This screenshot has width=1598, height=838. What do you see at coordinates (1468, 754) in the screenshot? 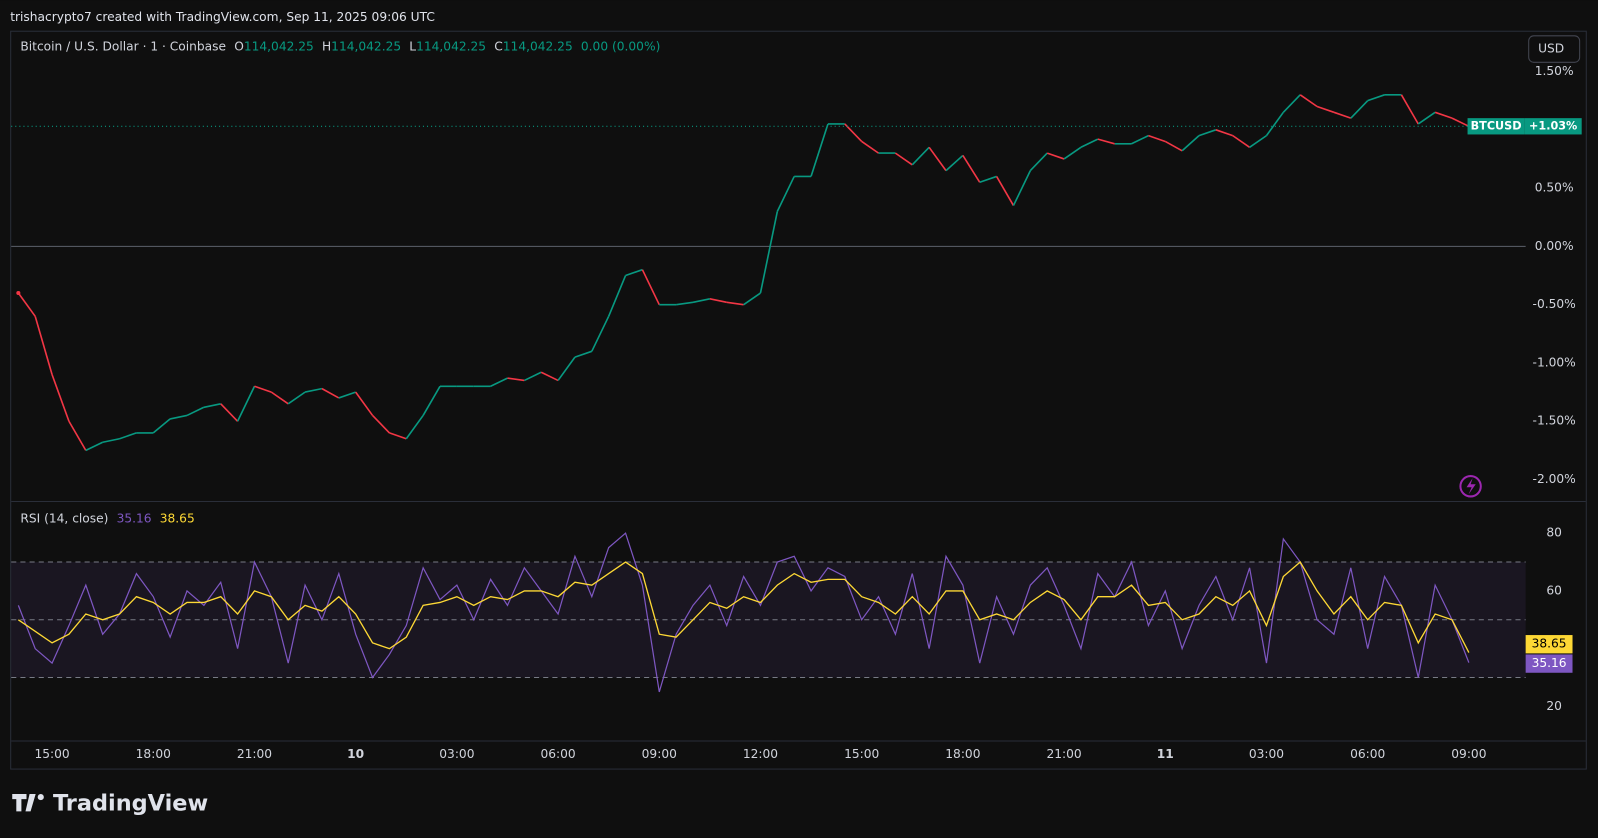
I see `x-tick-label: 09:00` at bounding box center [1468, 754].